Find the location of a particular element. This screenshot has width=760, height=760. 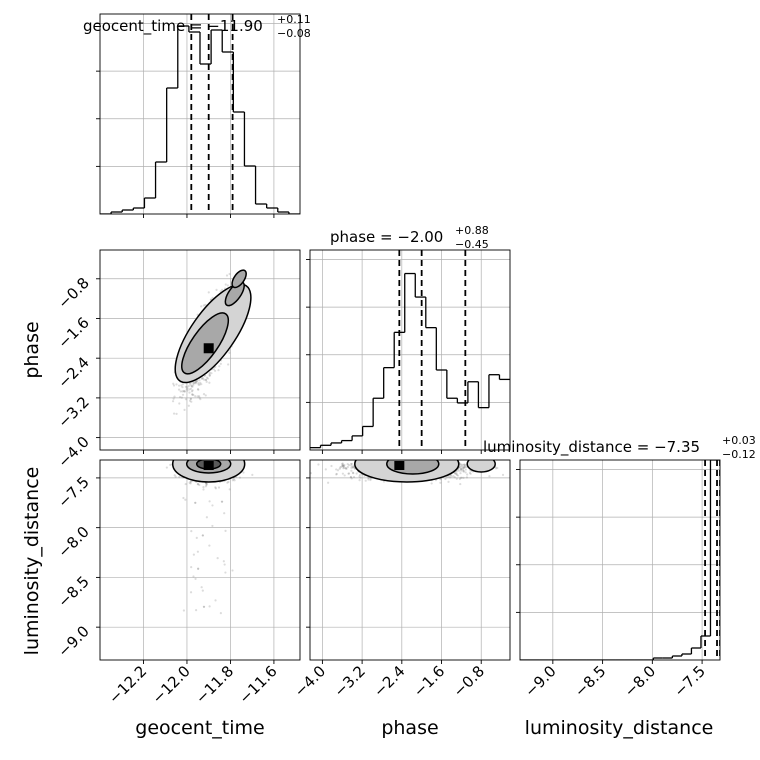

y-tick-label: −8.0 is located at coordinates (73, 542).